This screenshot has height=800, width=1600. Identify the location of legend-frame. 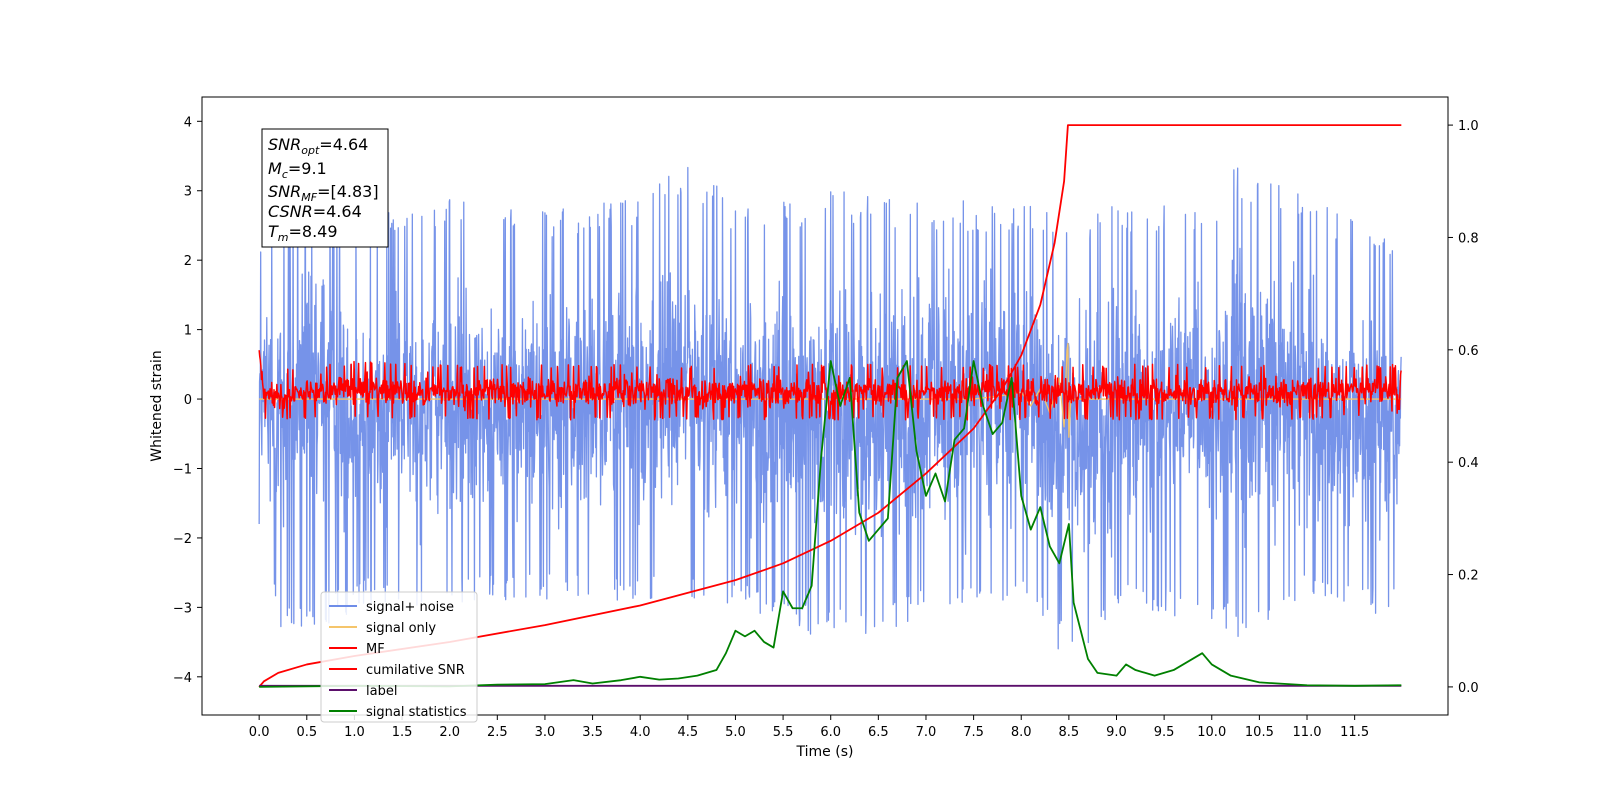
(399, 657).